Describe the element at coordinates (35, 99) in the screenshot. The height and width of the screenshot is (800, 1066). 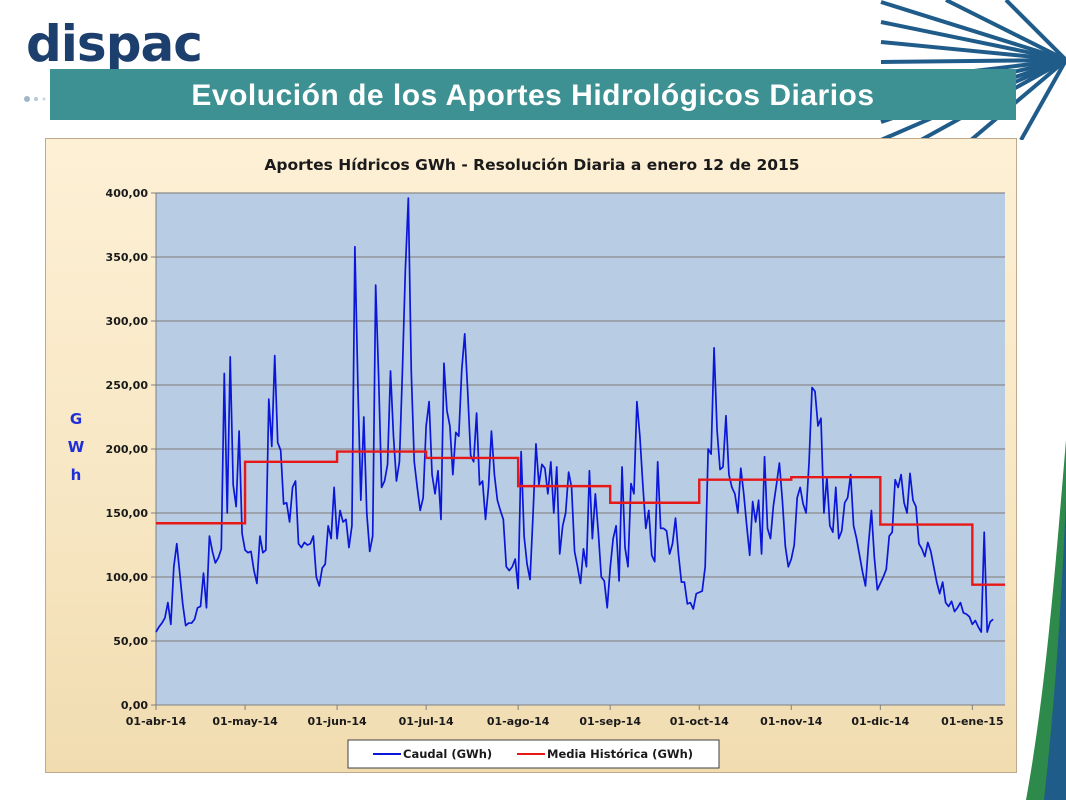
I see `logo-dots-decoration` at that location.